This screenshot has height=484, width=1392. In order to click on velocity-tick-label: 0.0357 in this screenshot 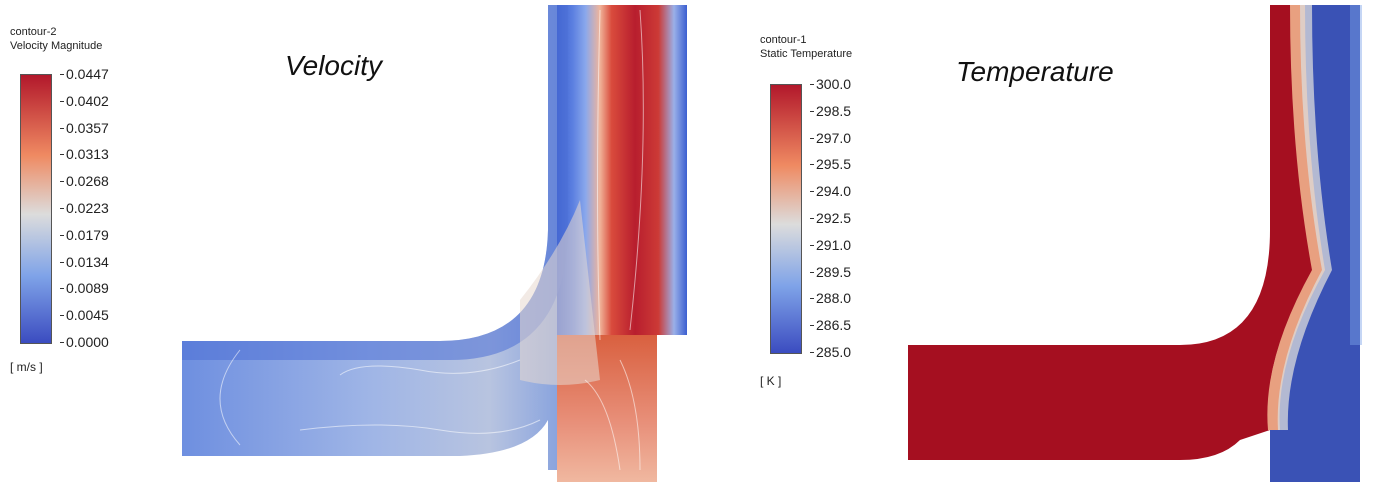, I will do `click(84, 127)`.